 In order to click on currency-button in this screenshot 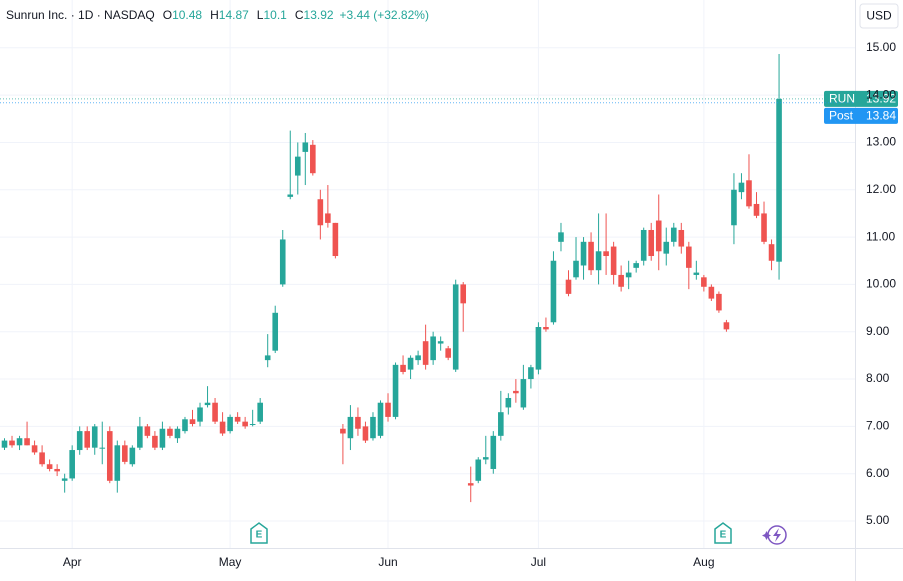, I will do `click(879, 16)`.